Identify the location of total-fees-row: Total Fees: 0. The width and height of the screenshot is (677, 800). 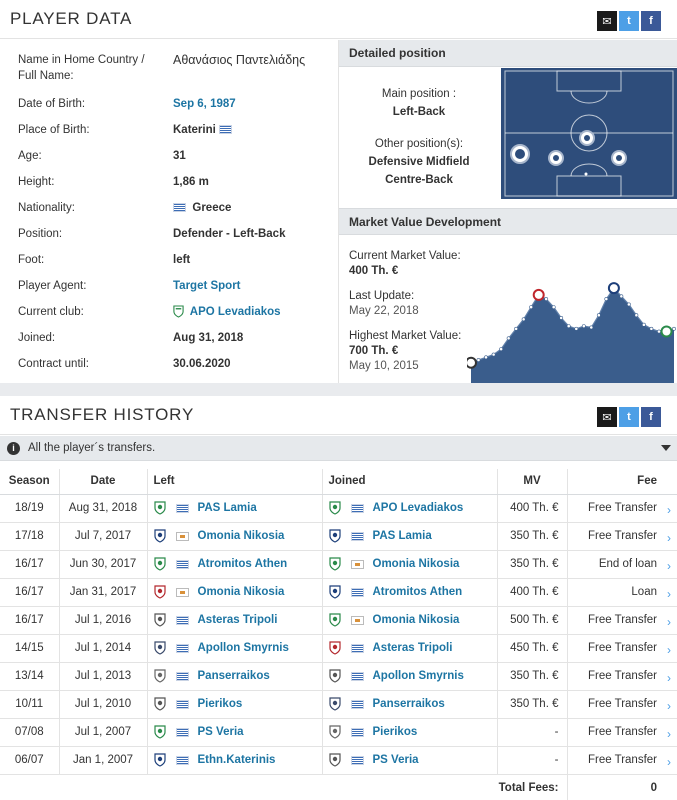
(338, 787).